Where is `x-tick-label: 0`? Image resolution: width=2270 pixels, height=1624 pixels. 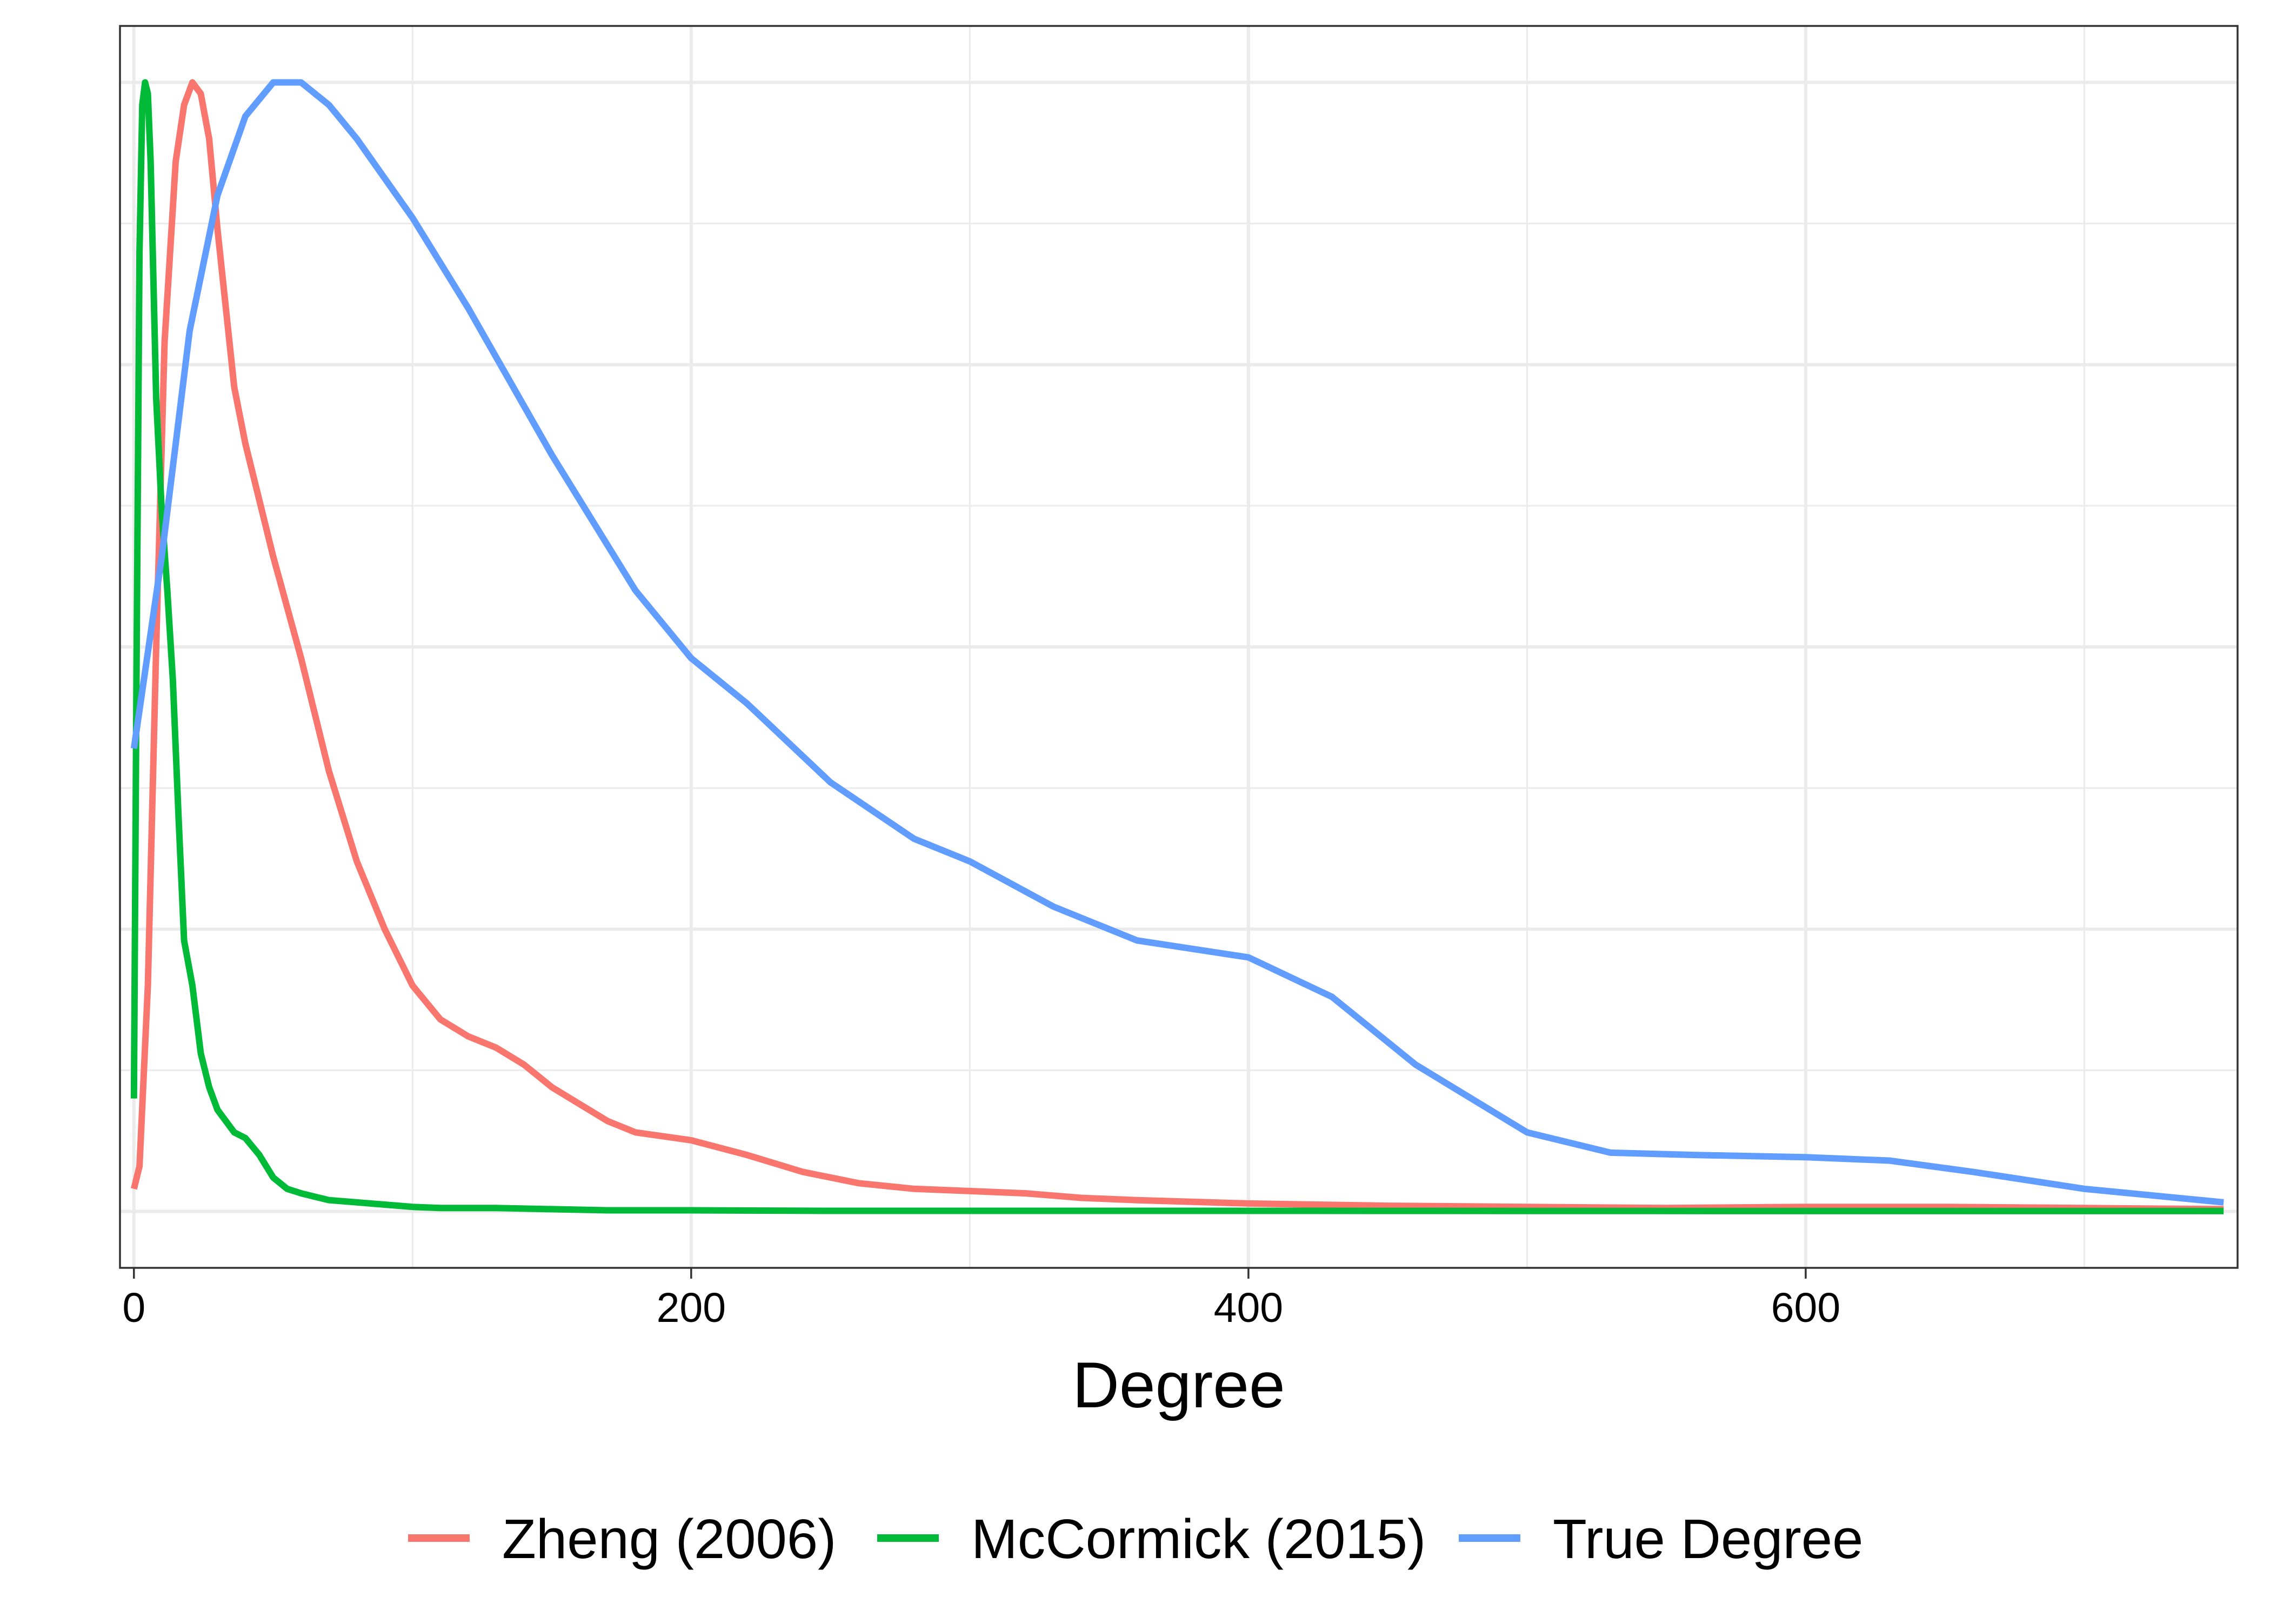
x-tick-label: 0 is located at coordinates (133, 1308).